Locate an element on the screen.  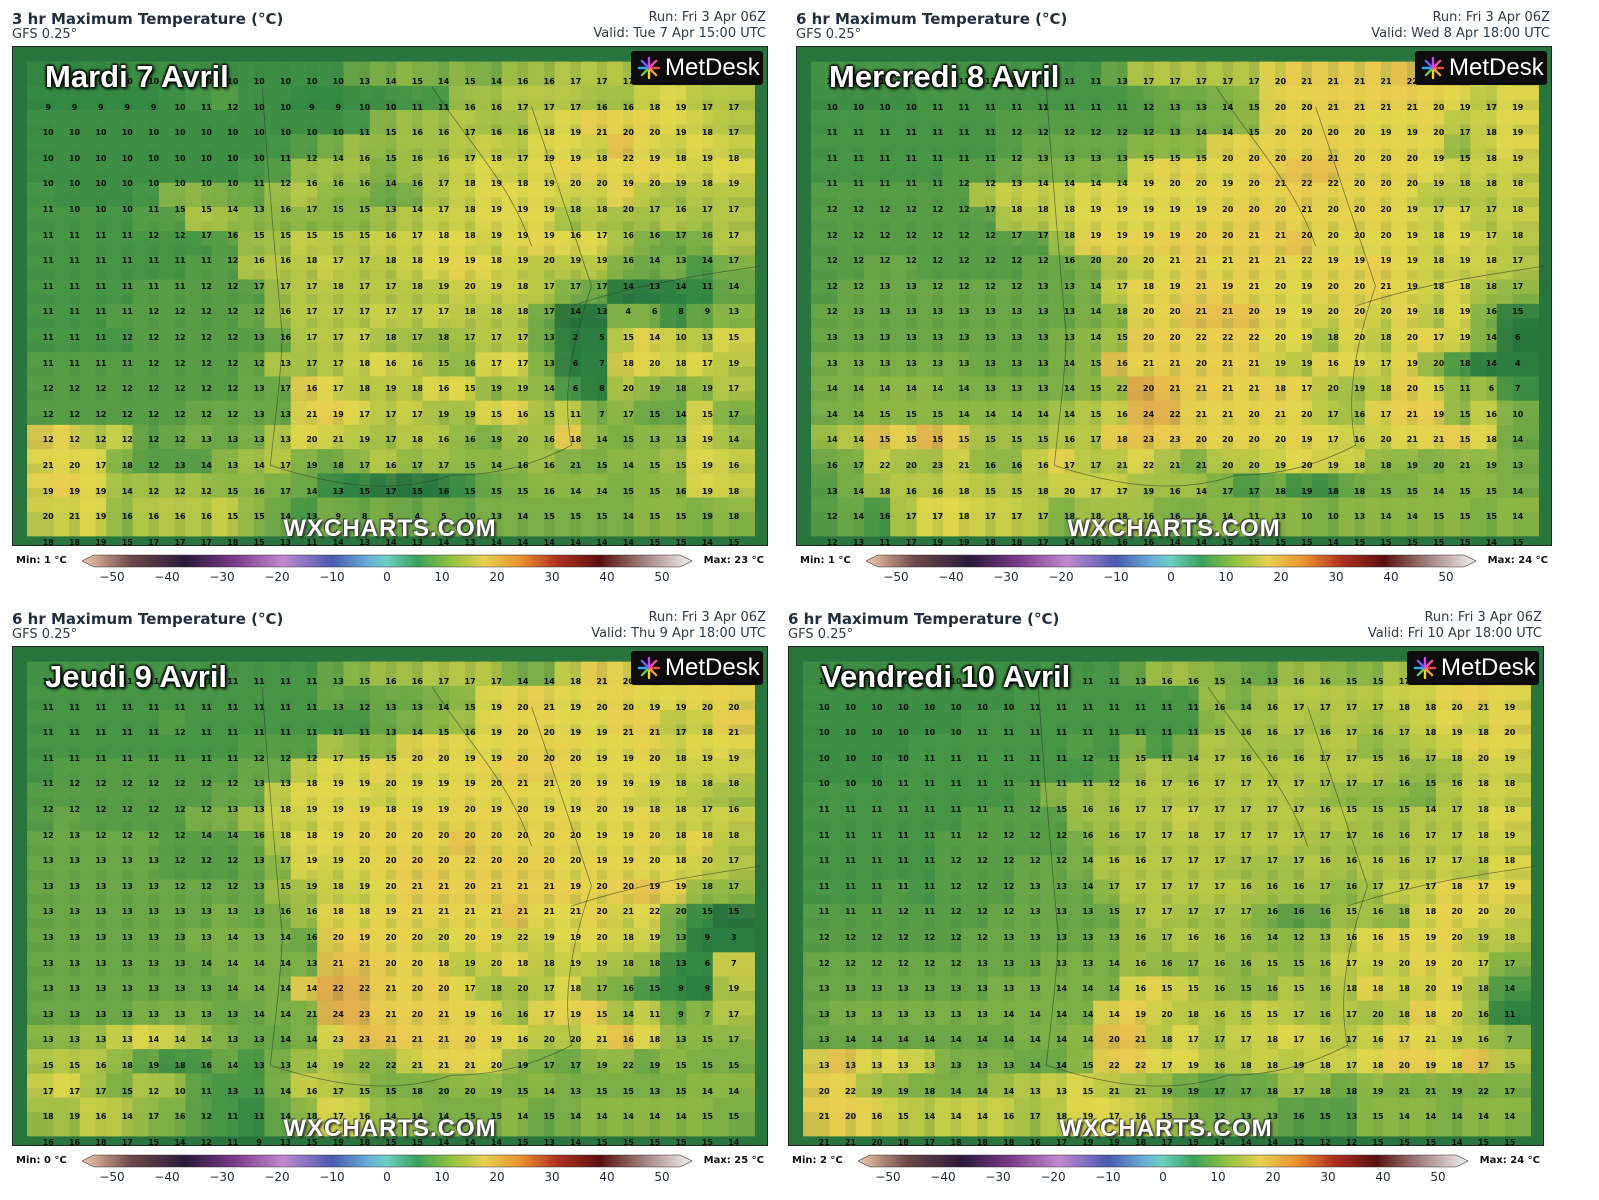
temperature-value: 7 is located at coordinates (734, 963).